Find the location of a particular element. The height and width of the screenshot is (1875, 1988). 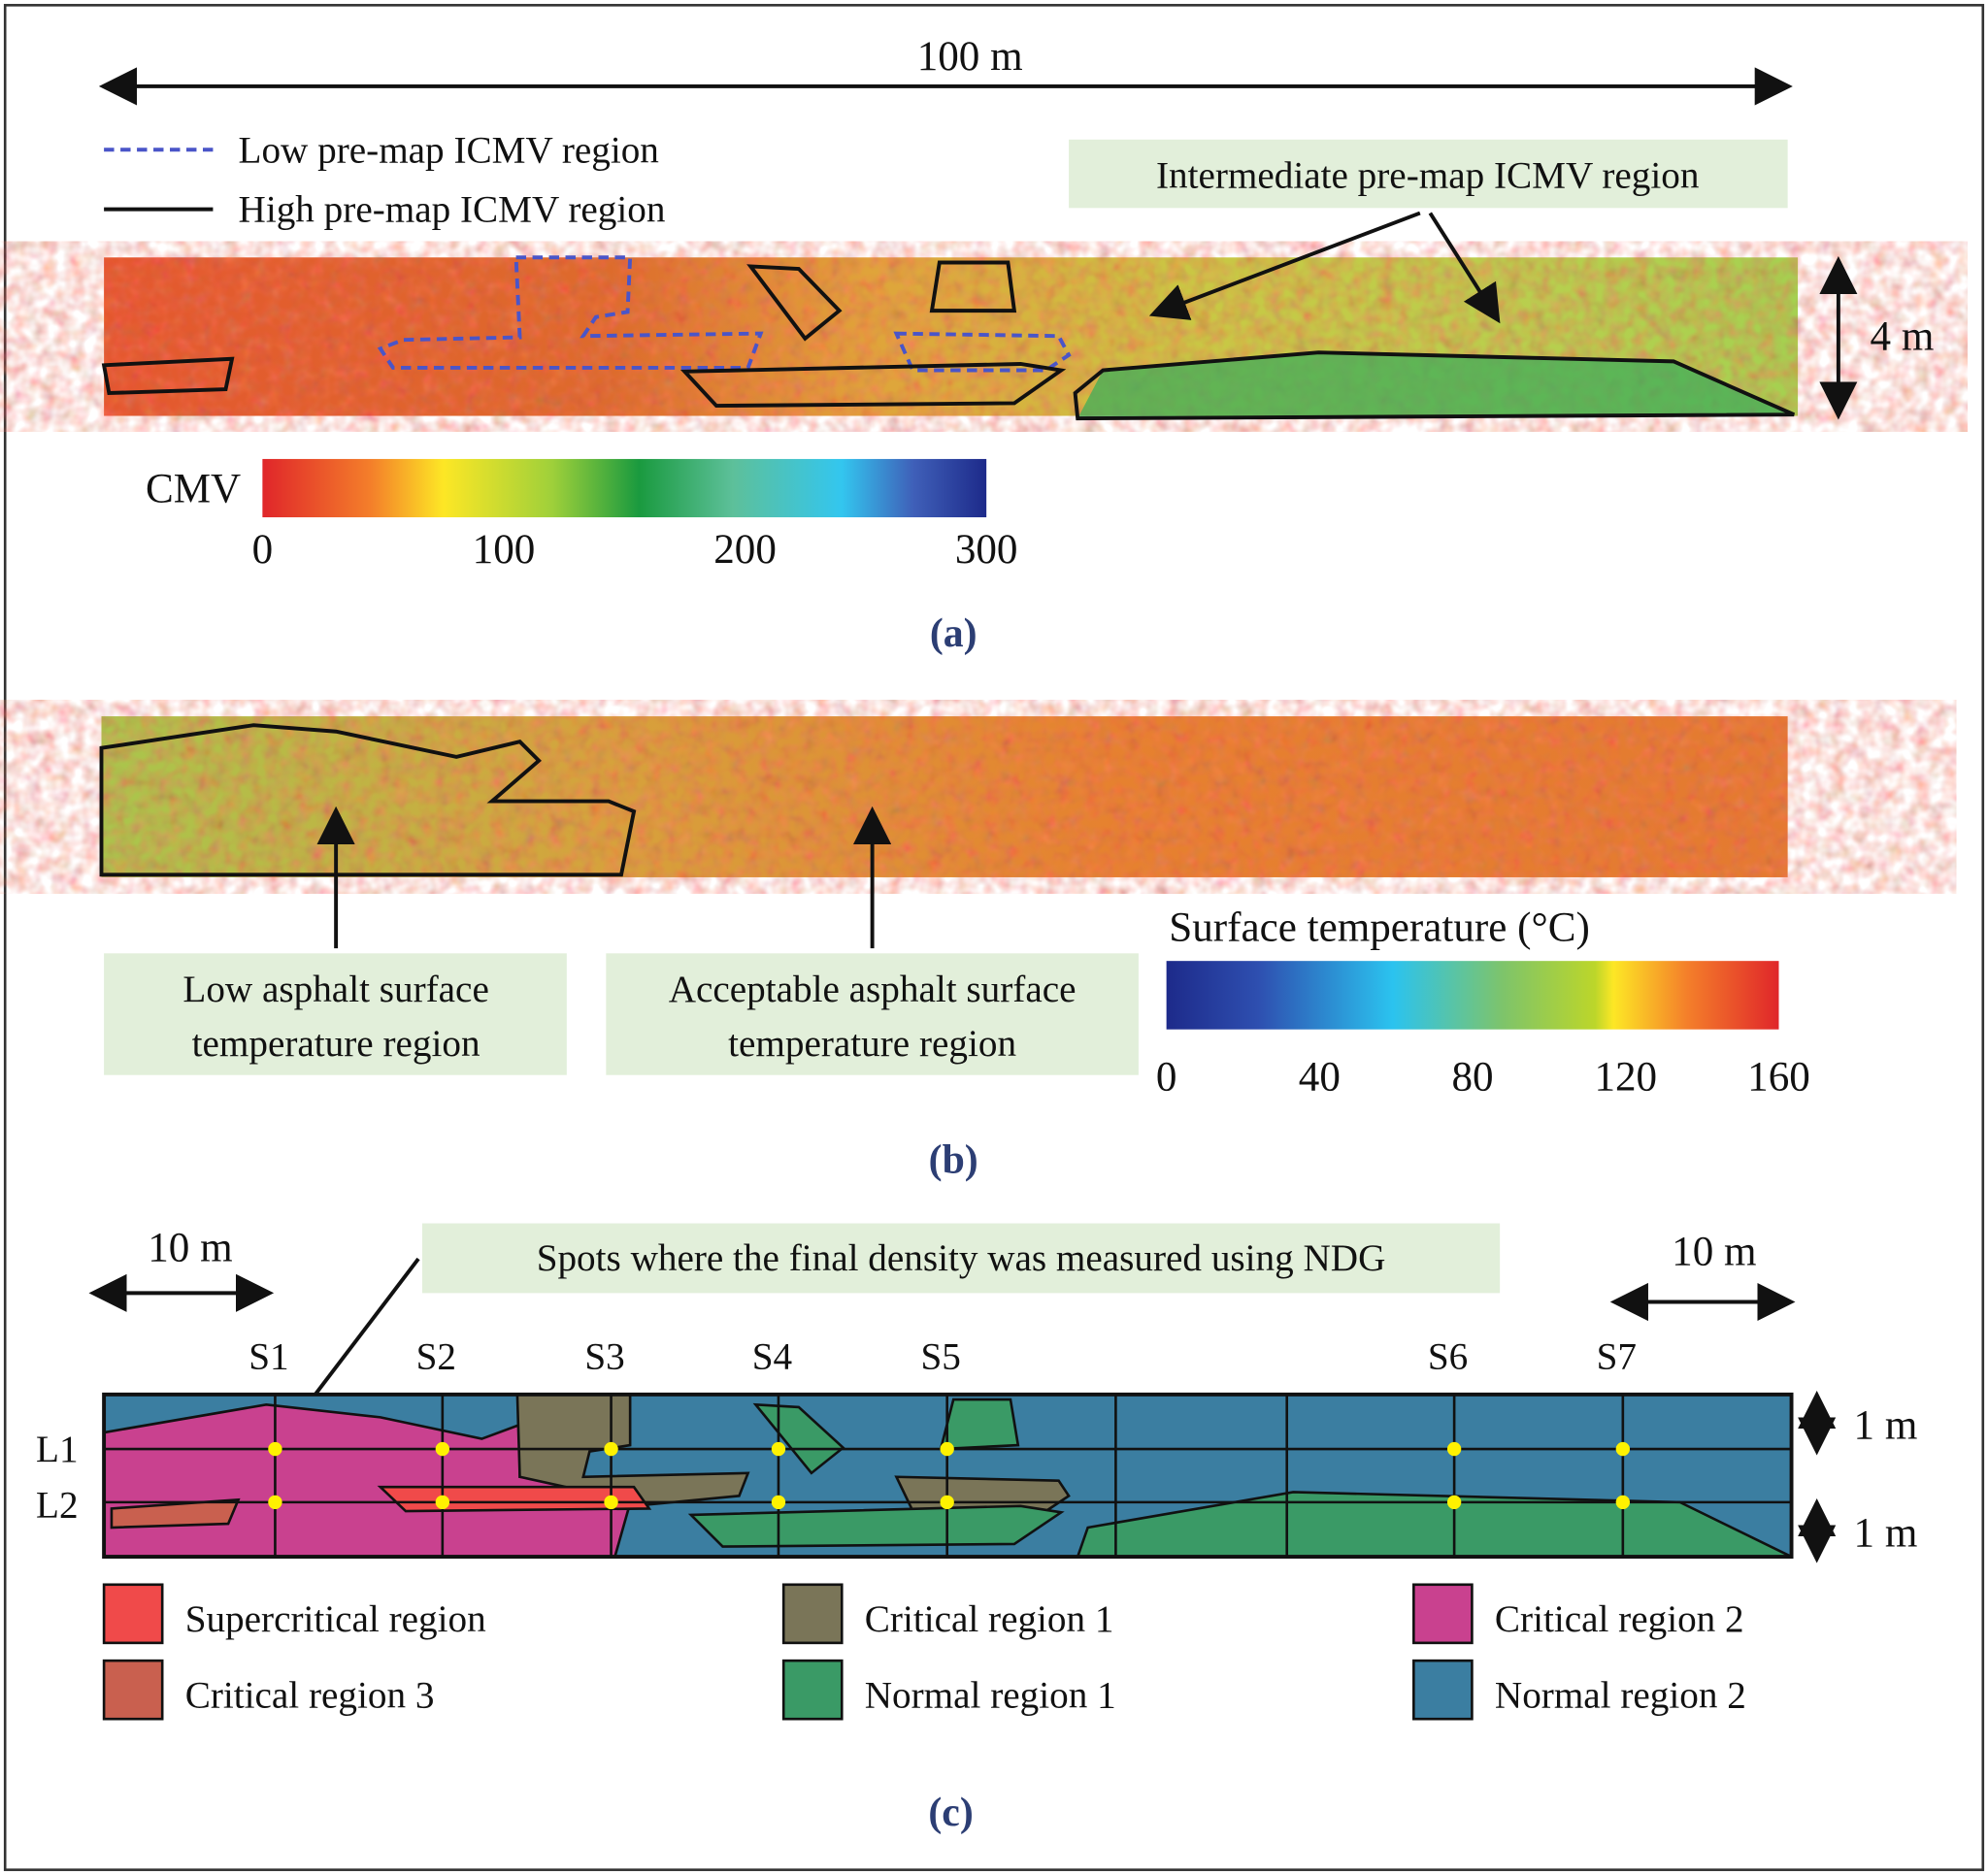

station-label: S3 is located at coordinates (604, 1357).